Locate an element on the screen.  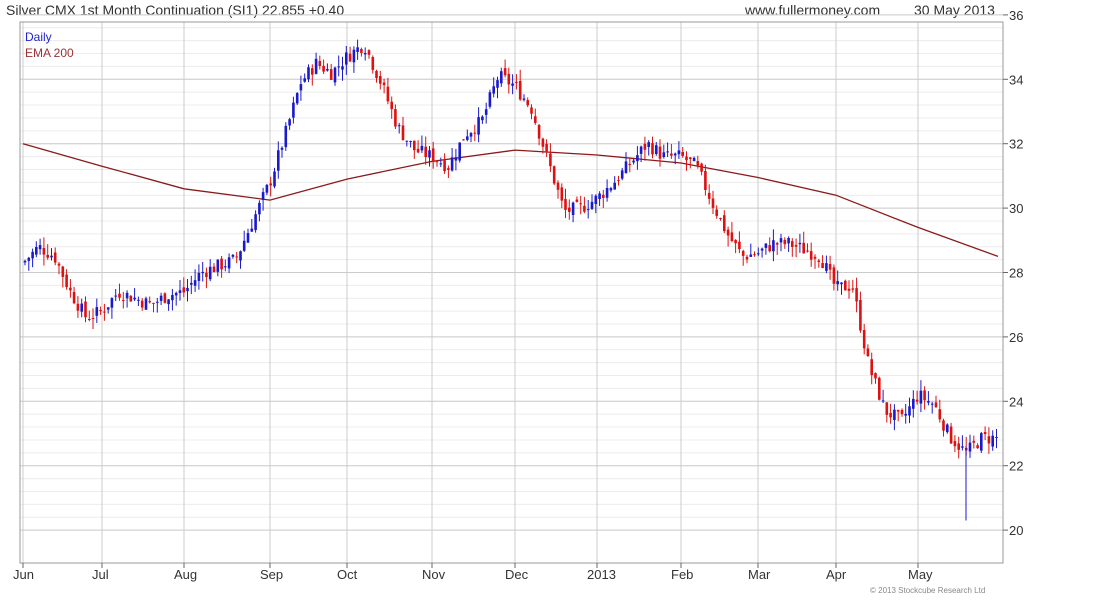
legend-daily: Daily is located at coordinates (38, 37).